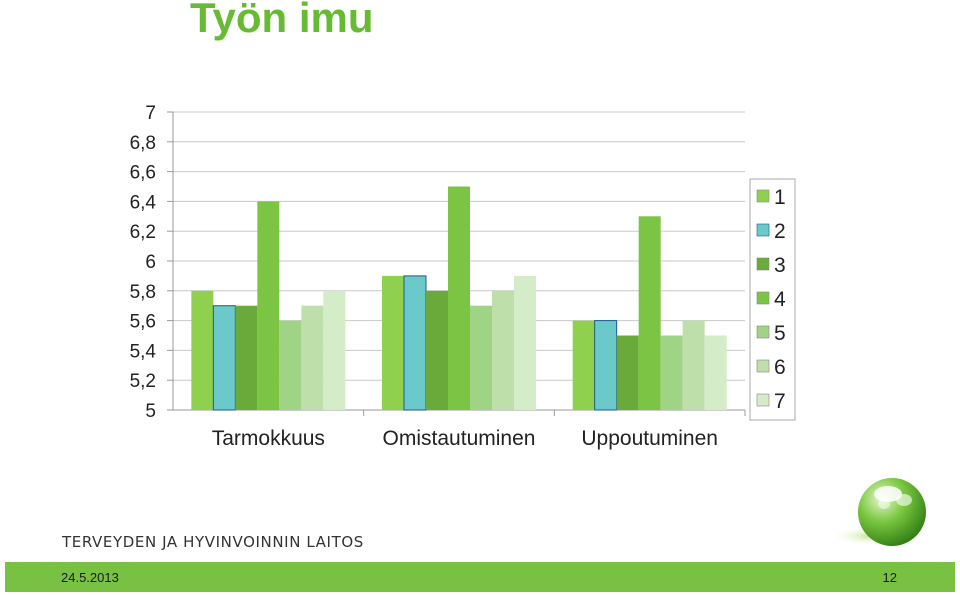 This screenshot has height=595, width=960. I want to click on legend-label: 7, so click(780, 401).